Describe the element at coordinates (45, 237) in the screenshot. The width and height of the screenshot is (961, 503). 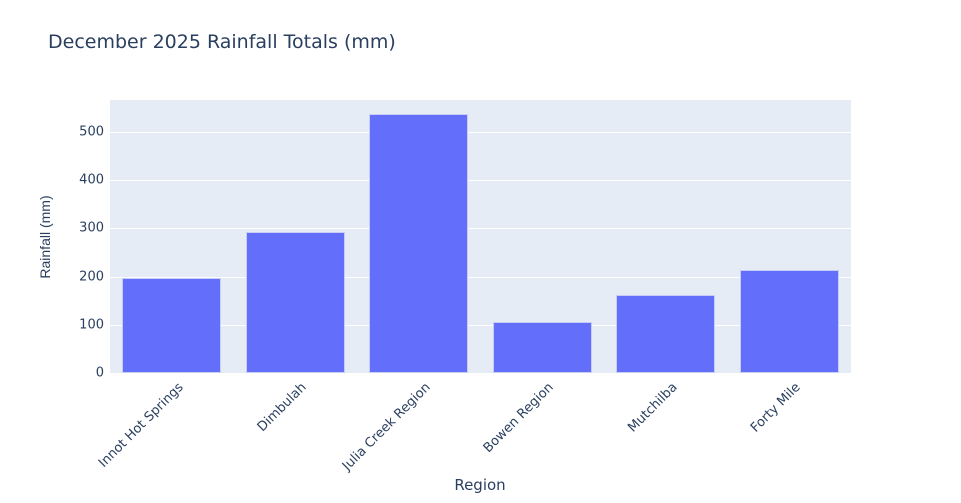
I see `y-axis-label: Rainfall (mm)` at that location.